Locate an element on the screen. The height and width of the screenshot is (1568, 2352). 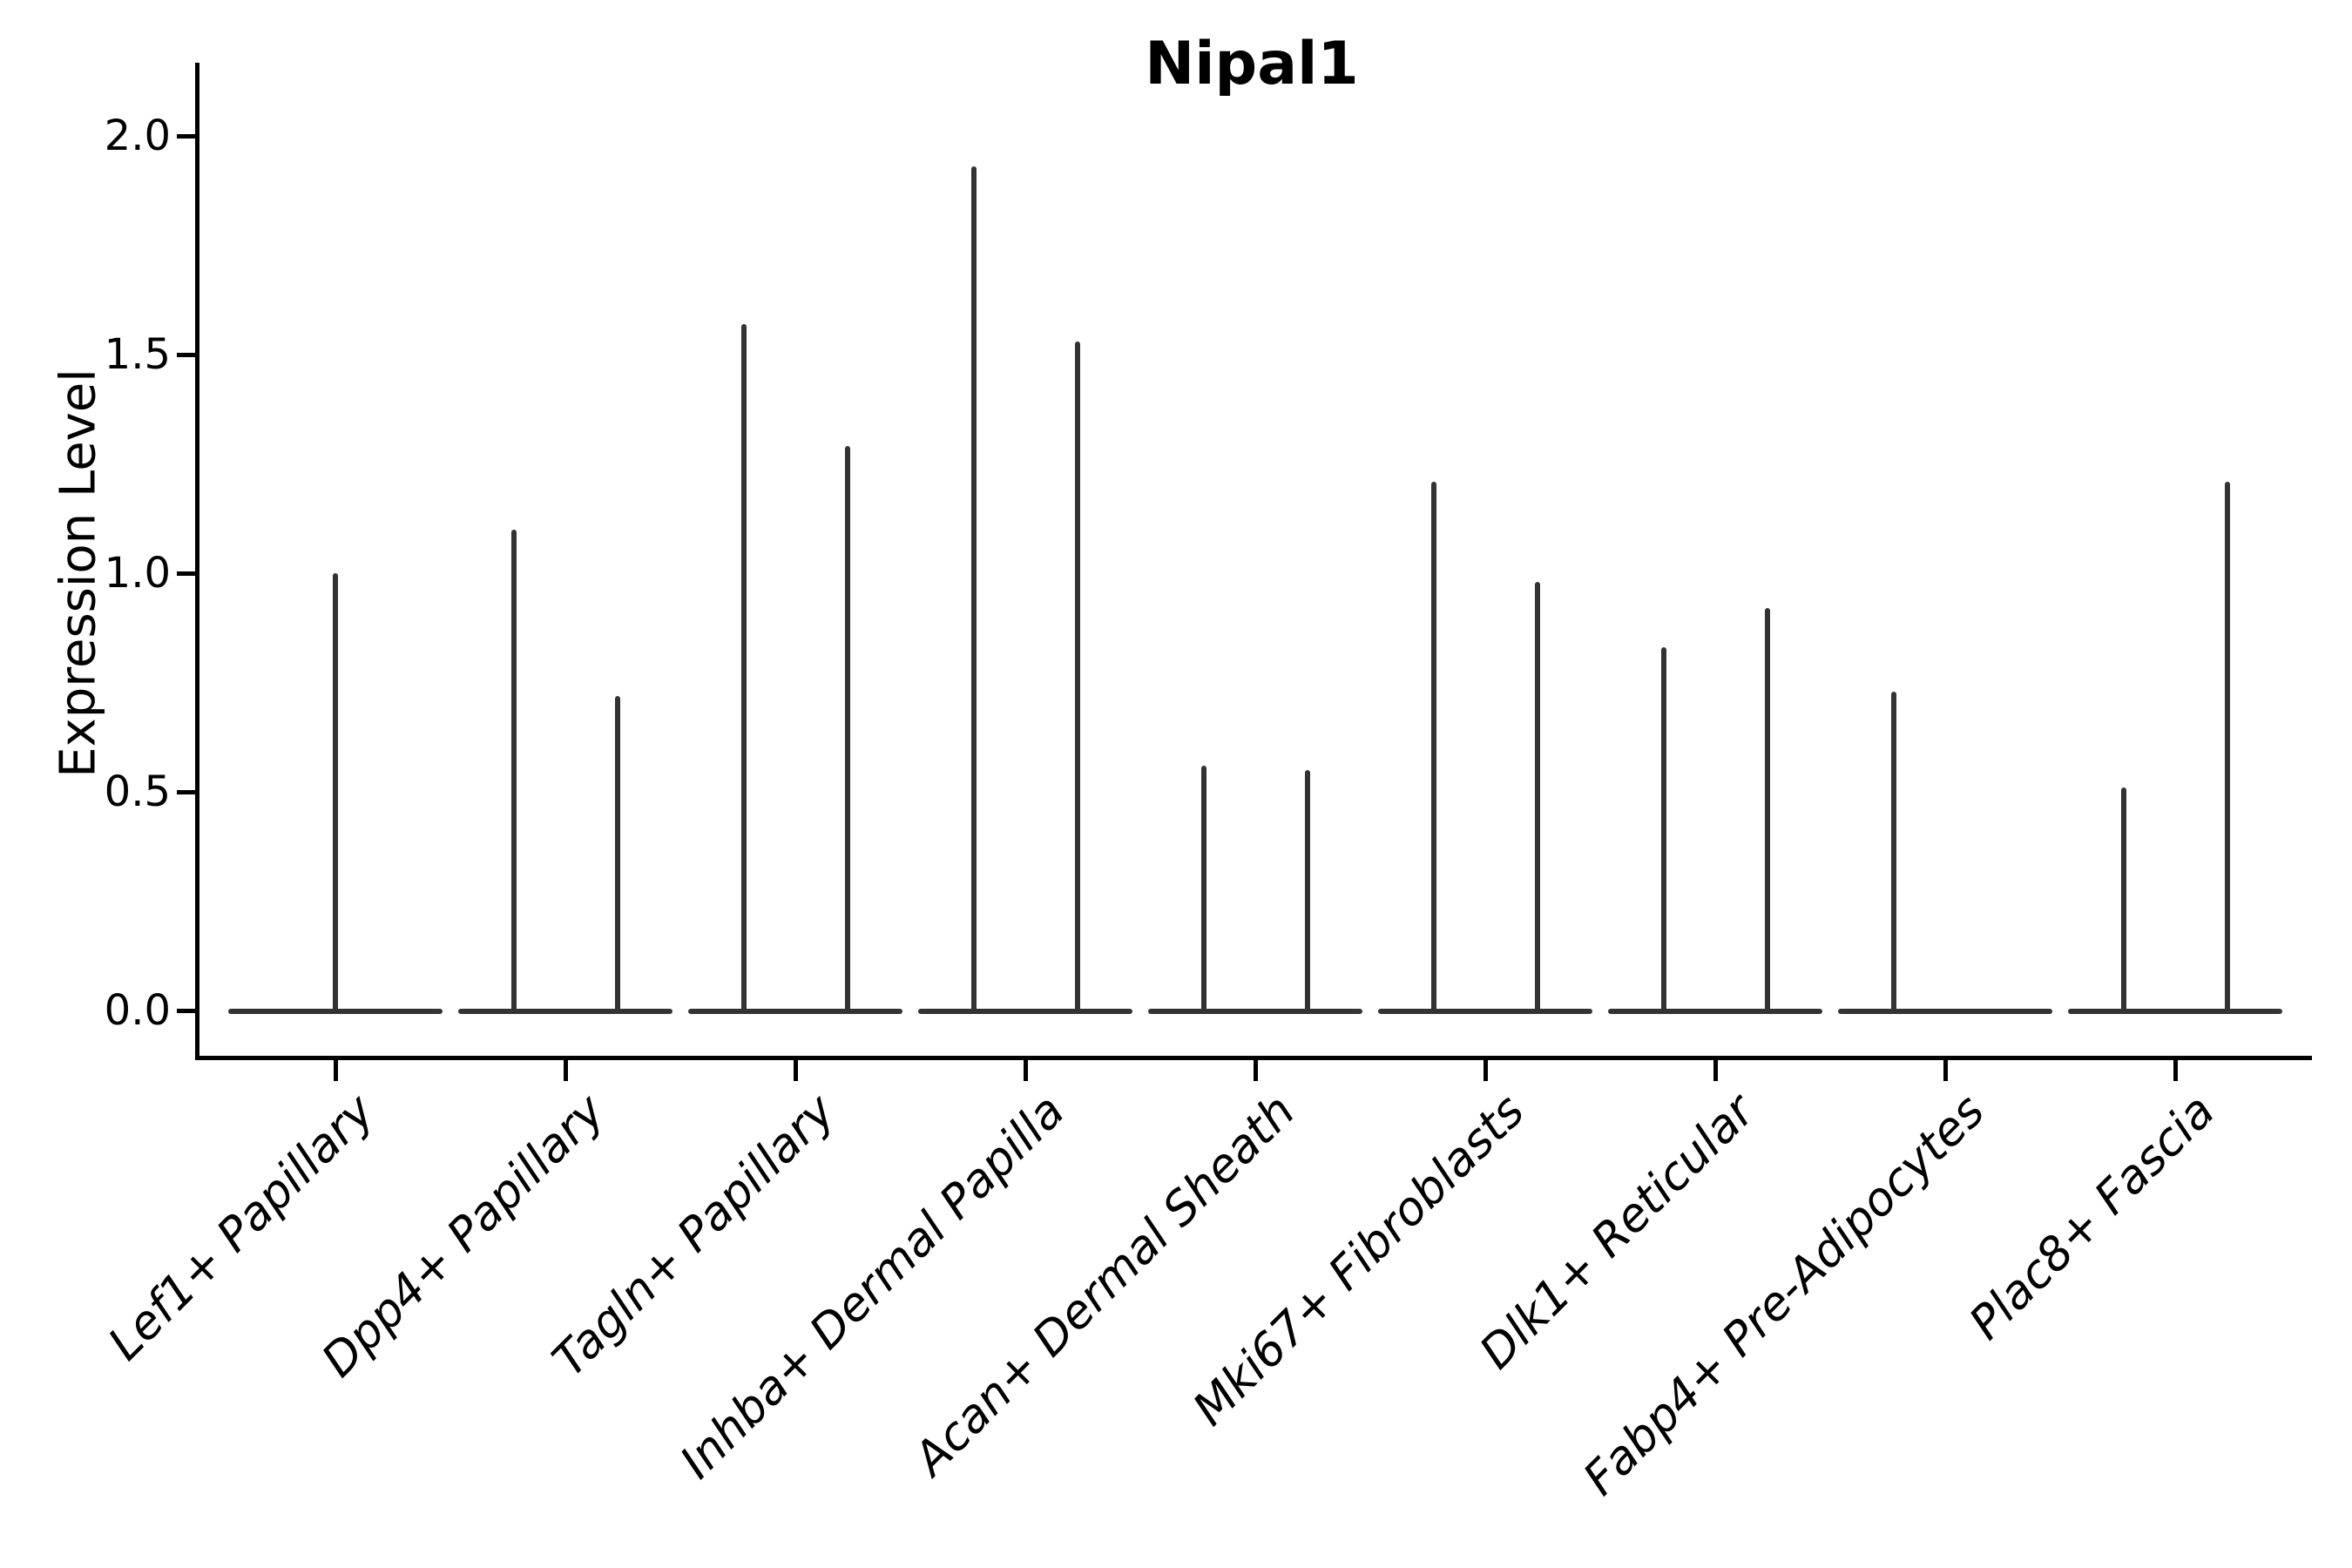
y-axis-spine is located at coordinates (197, 561).